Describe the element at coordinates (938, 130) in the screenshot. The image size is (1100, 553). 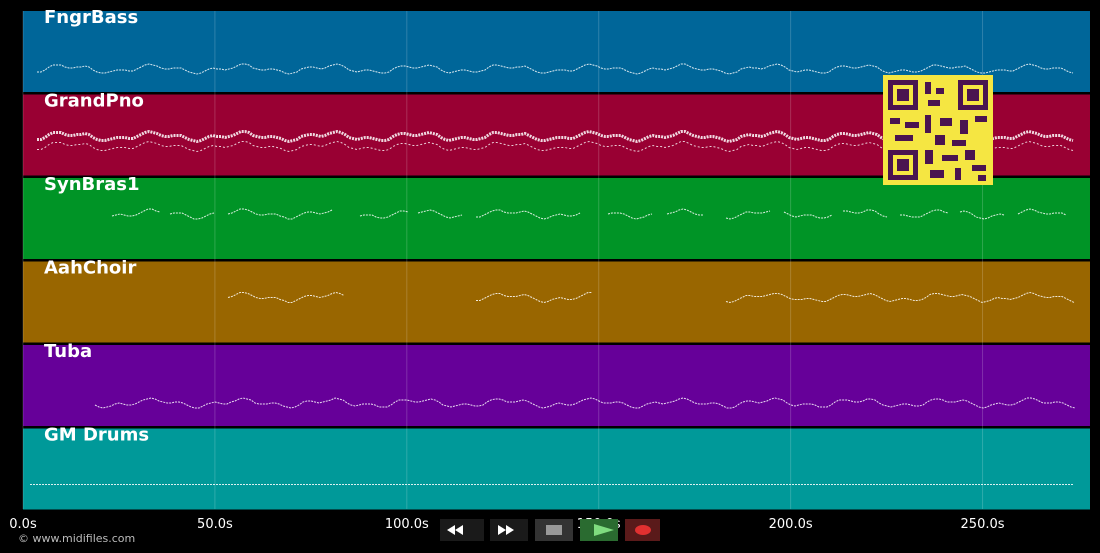
I see `qr-code` at that location.